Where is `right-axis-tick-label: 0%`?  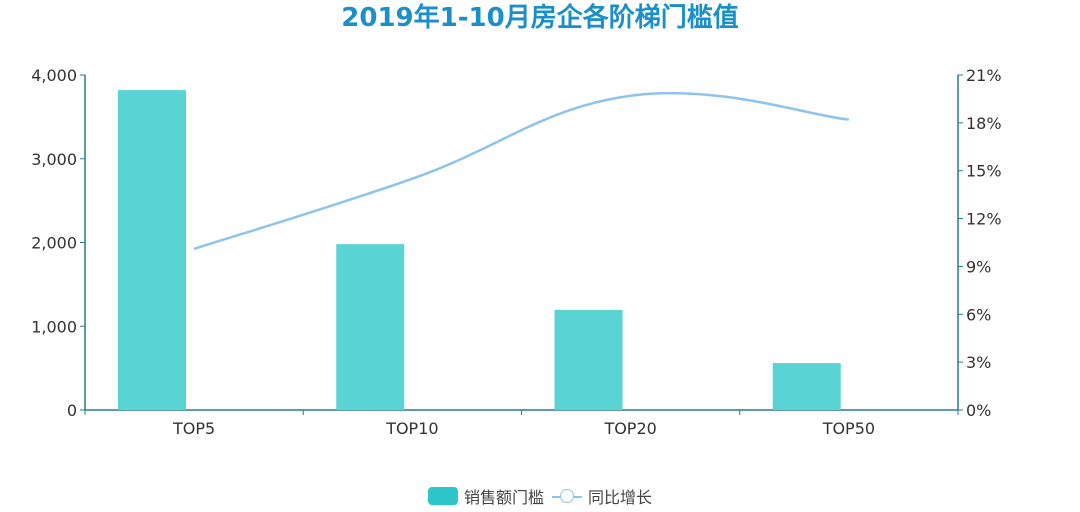 right-axis-tick-label: 0% is located at coordinates (978, 410).